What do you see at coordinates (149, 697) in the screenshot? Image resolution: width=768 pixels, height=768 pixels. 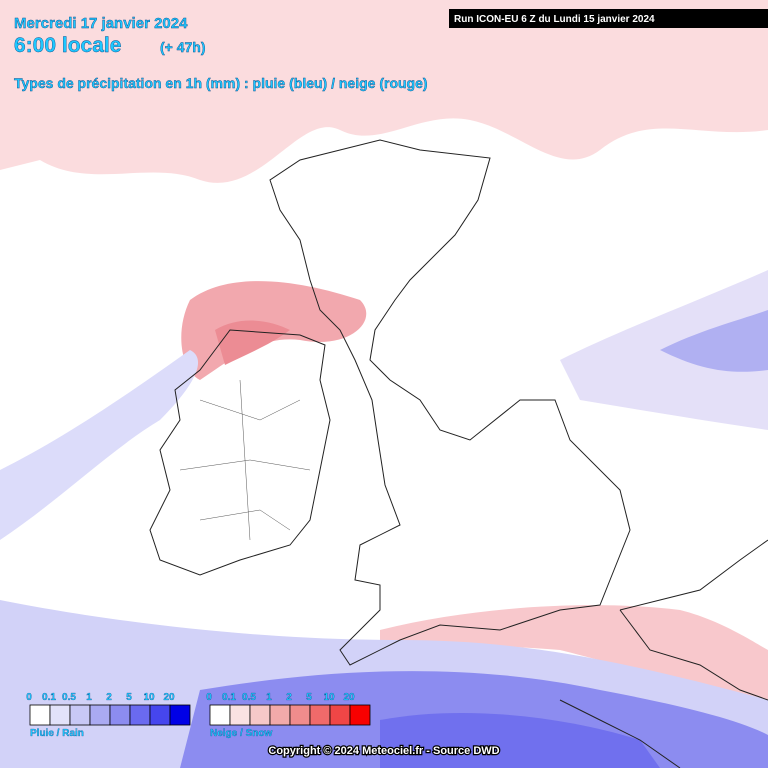 I see `rain-tick-label: 10` at bounding box center [149, 697].